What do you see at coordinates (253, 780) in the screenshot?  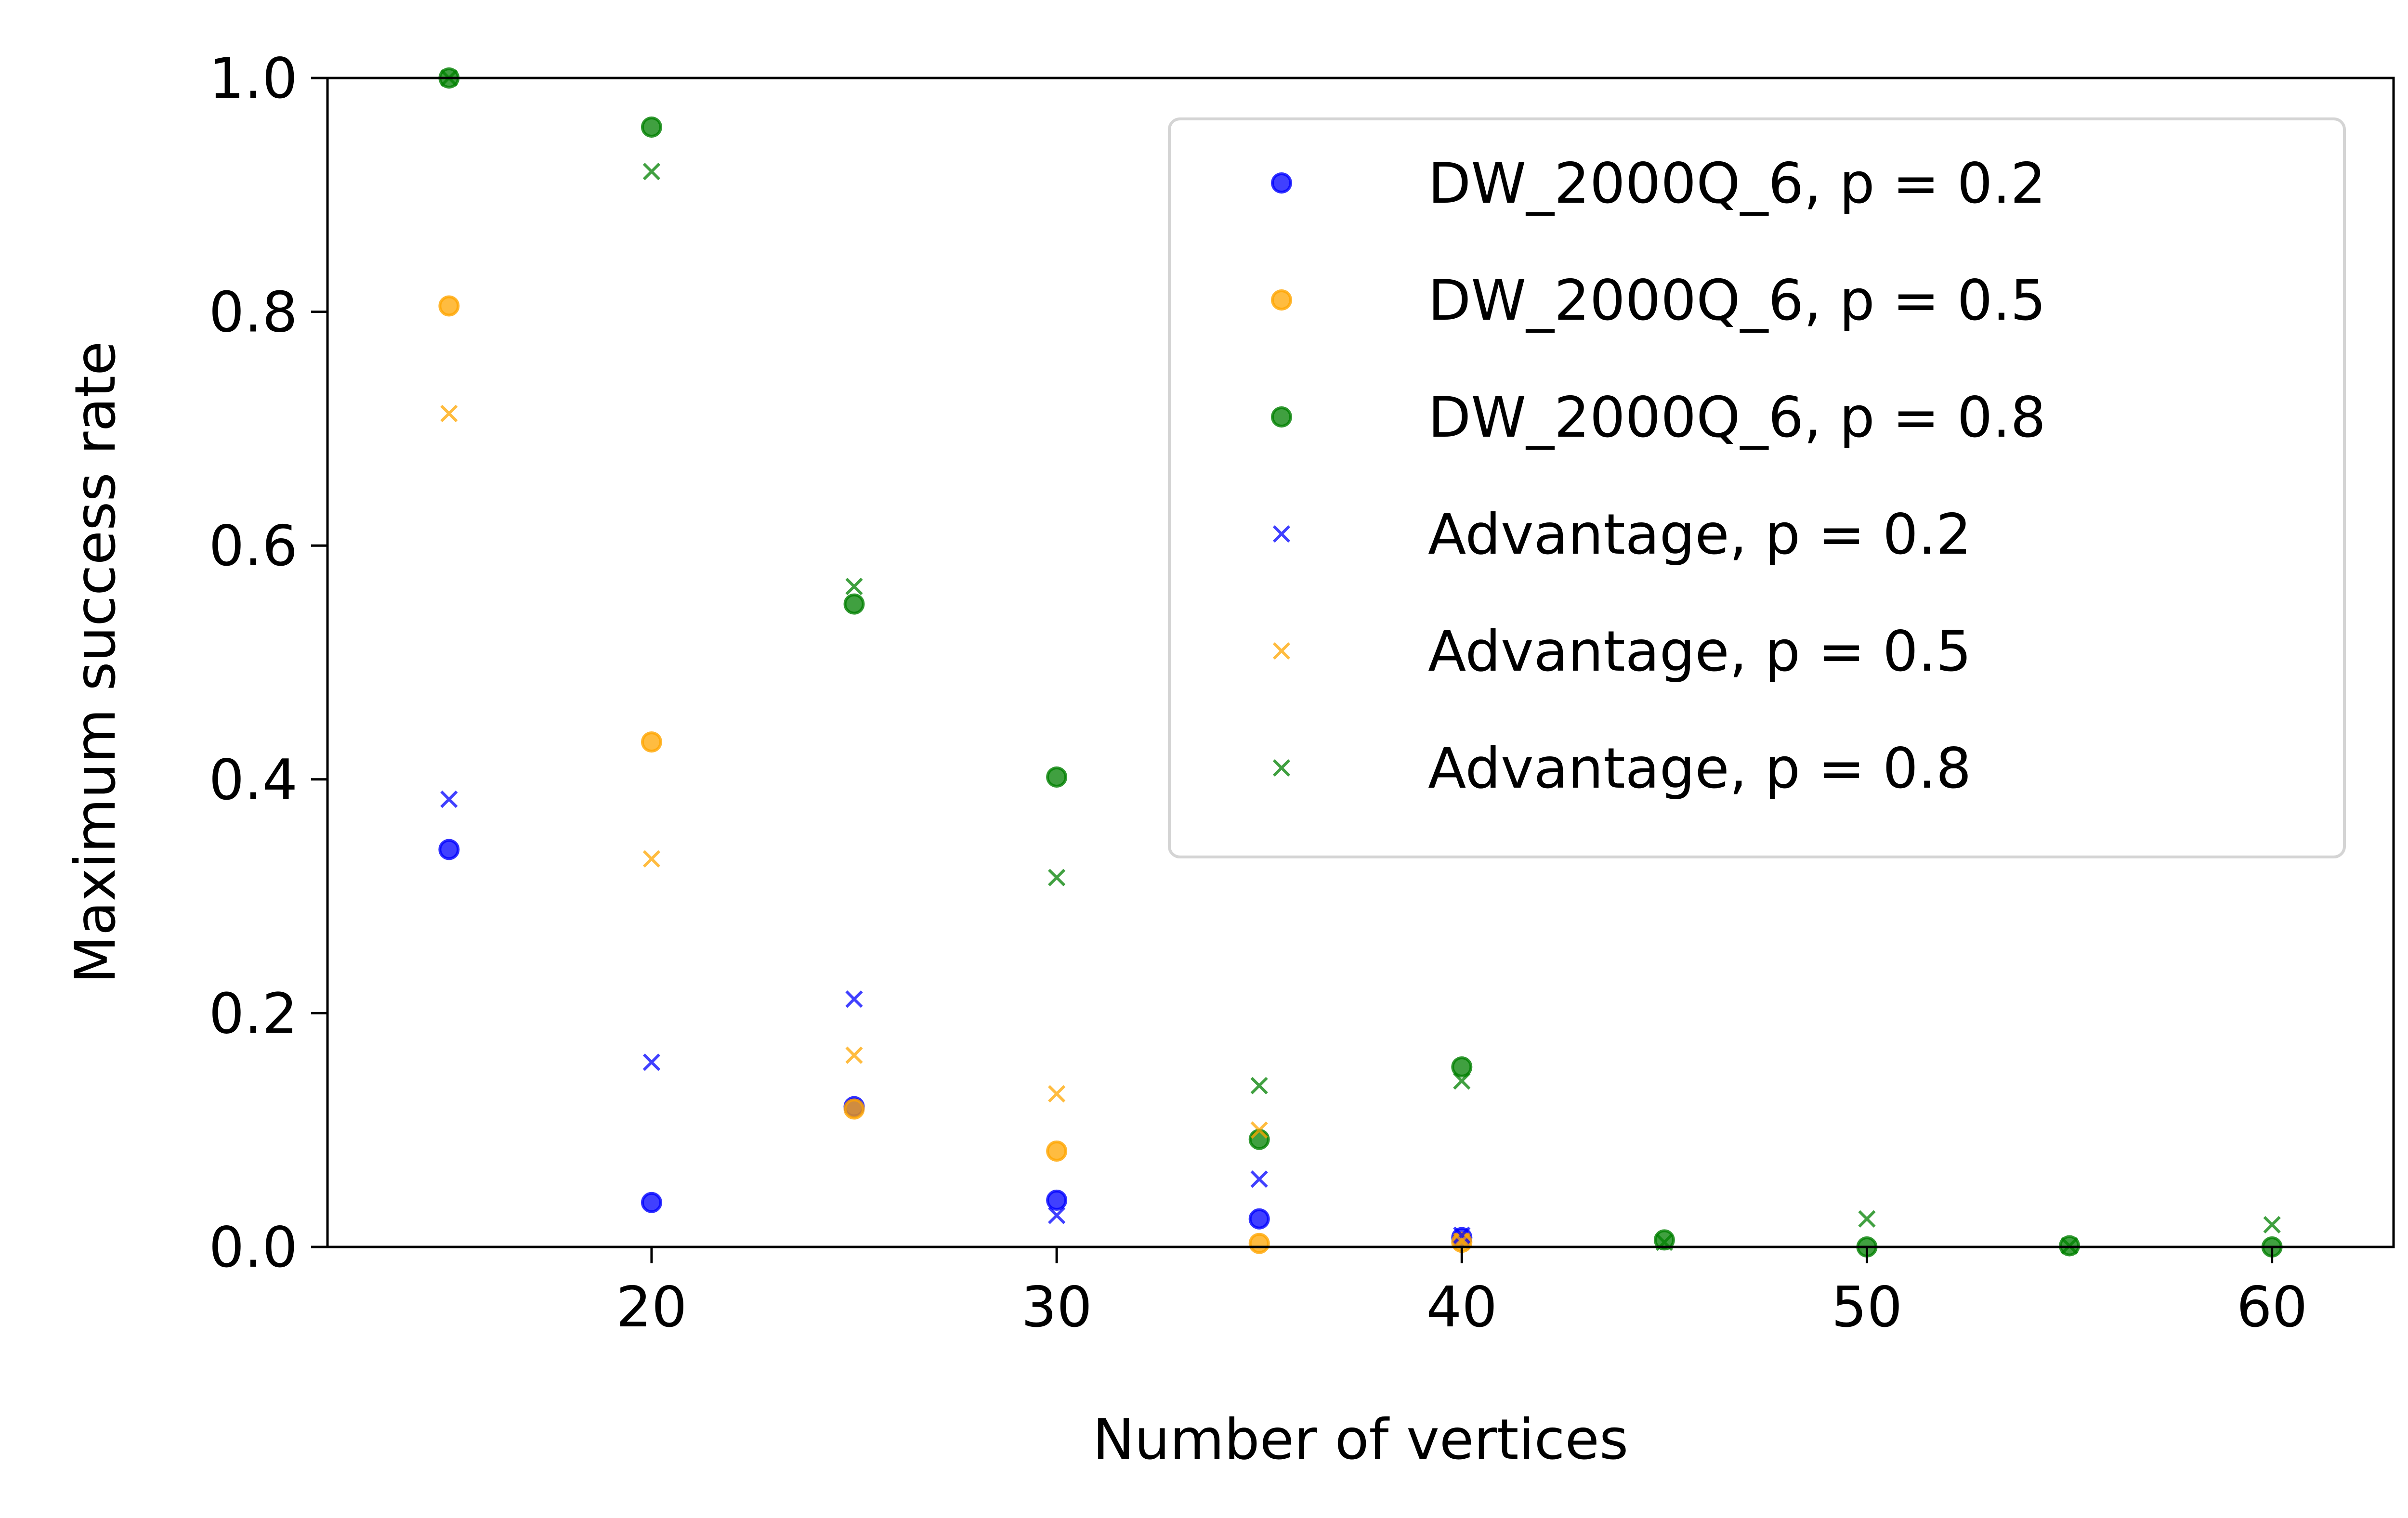 I see `y-tick-label: 0.4` at bounding box center [253, 780].